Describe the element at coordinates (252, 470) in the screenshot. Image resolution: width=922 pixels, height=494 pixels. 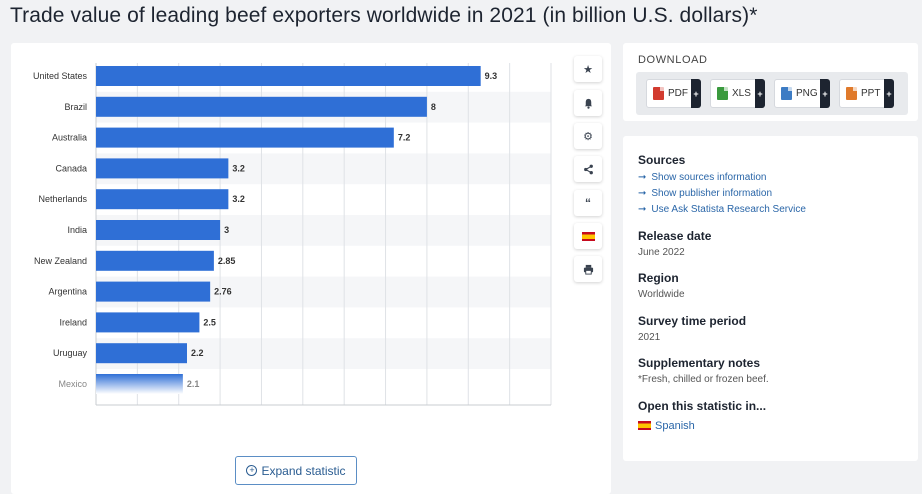
I see `plus-circle-icon: +` at that location.